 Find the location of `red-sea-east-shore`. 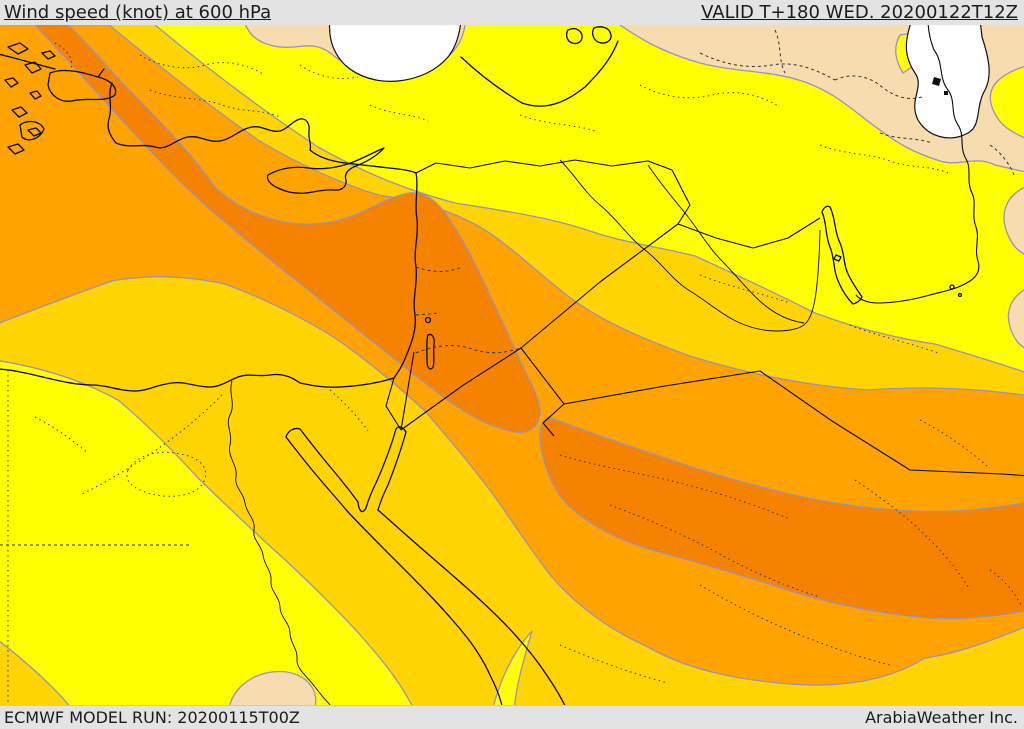

red-sea-east-shore is located at coordinates (471, 607).